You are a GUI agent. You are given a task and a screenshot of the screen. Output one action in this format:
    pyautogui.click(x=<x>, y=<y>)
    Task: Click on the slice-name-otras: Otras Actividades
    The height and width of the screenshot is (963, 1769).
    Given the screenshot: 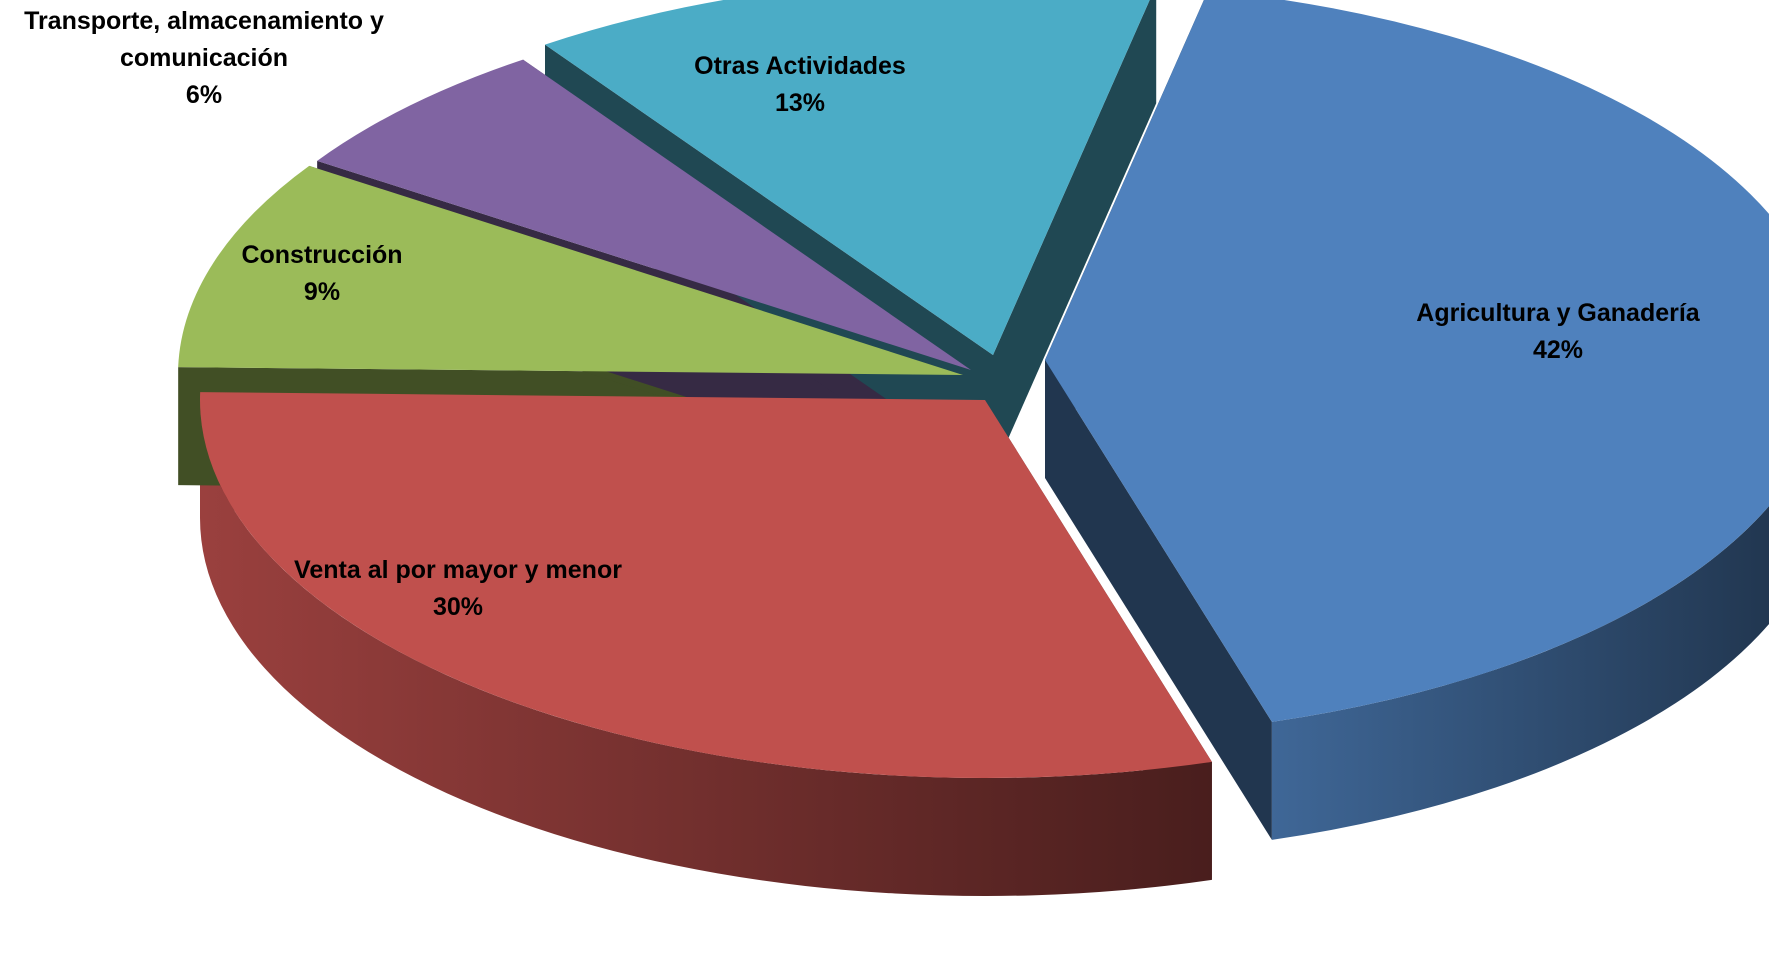 What is the action you would take?
    pyautogui.click(x=800, y=66)
    